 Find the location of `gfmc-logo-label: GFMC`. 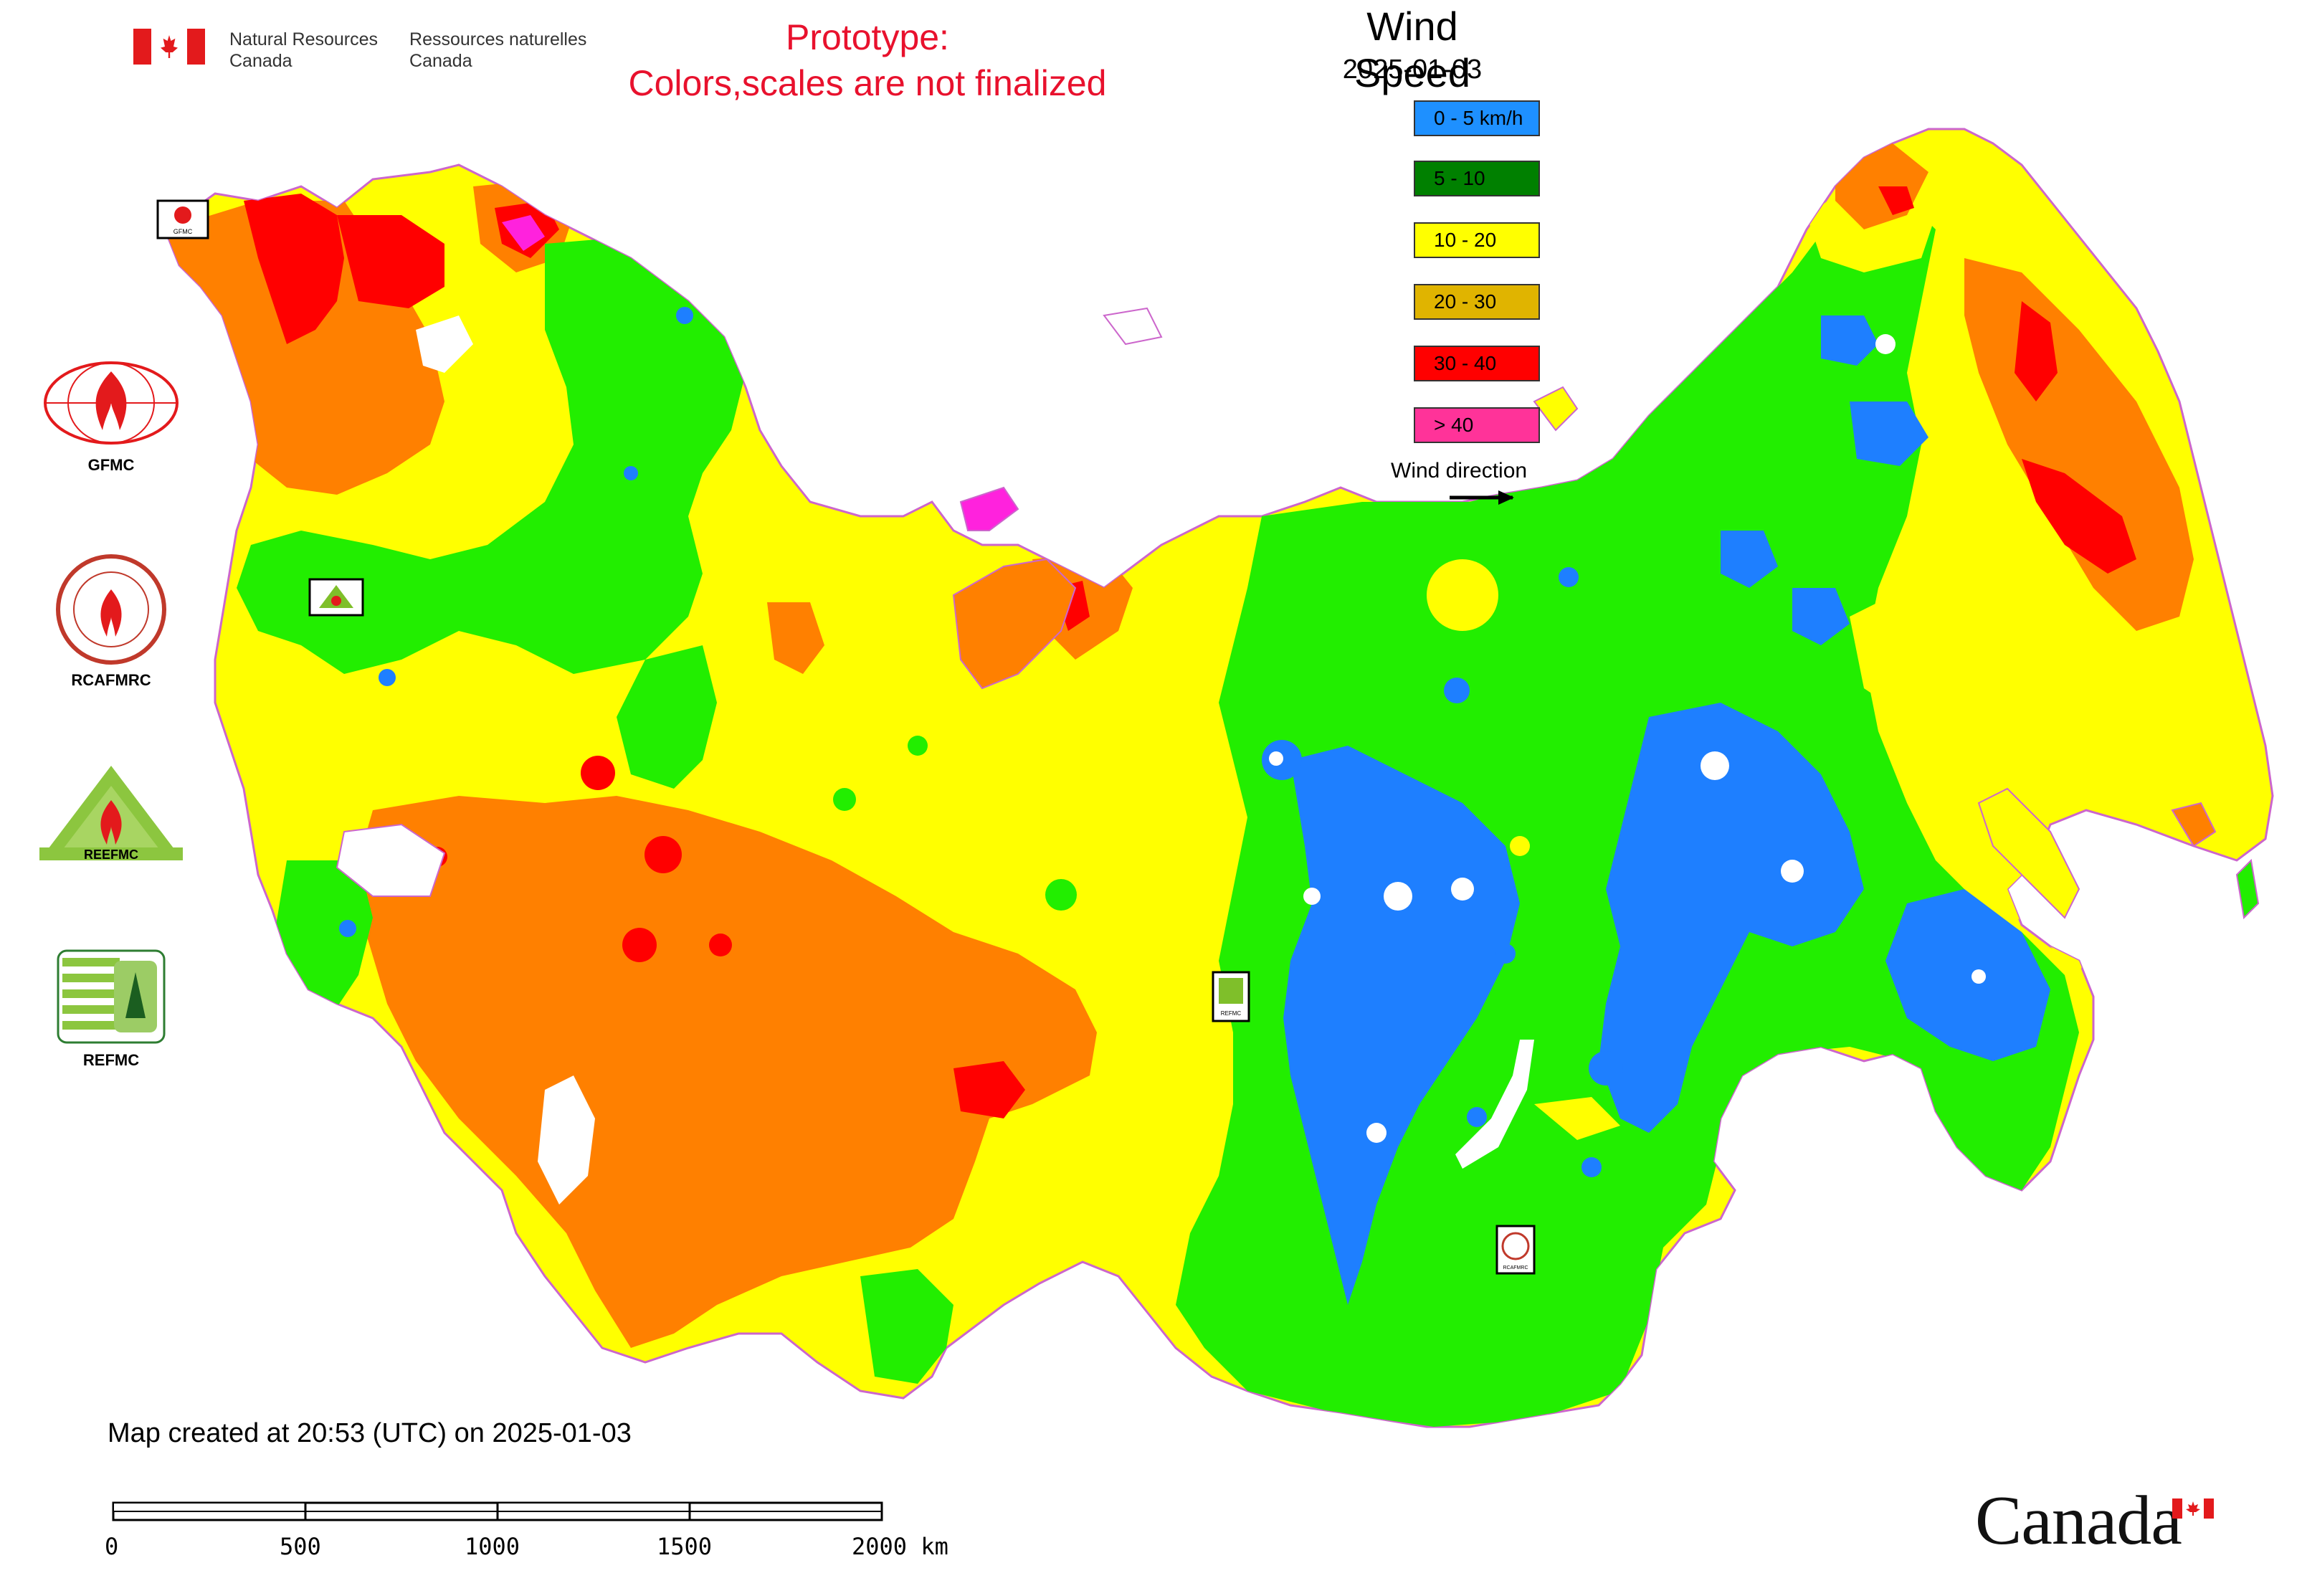

gfmc-logo-label: GFMC is located at coordinates (111, 465).